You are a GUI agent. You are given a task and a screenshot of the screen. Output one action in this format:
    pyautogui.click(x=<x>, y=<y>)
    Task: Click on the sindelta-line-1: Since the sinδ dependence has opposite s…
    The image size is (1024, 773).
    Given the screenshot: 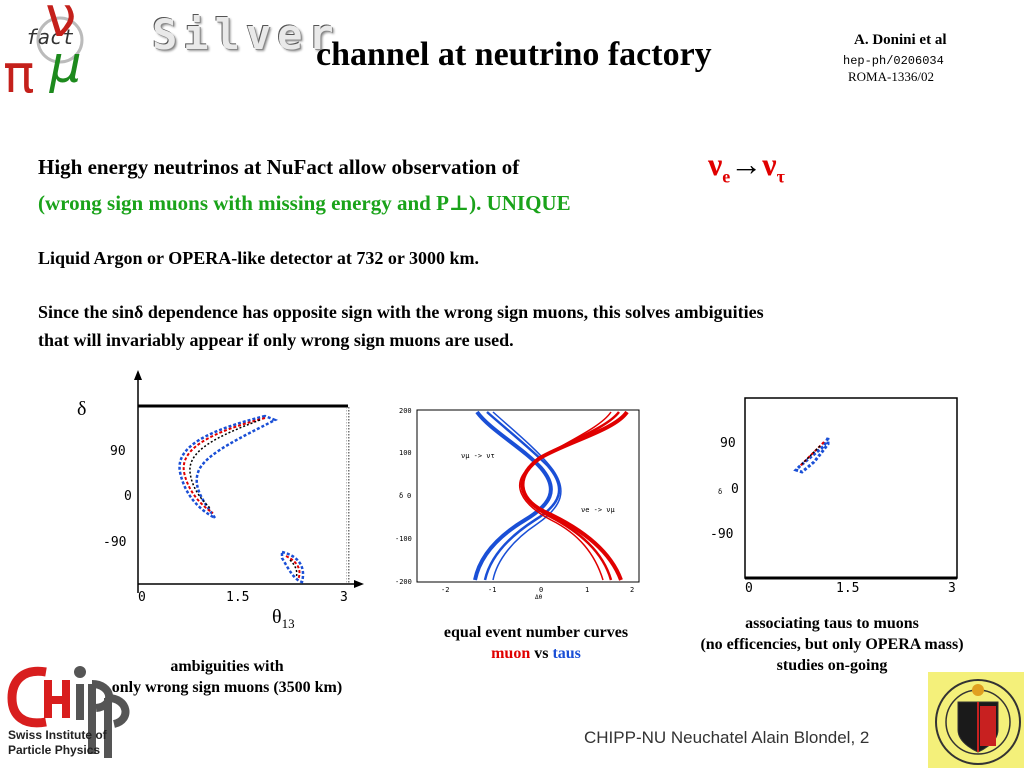 What is the action you would take?
    pyautogui.click(x=401, y=312)
    